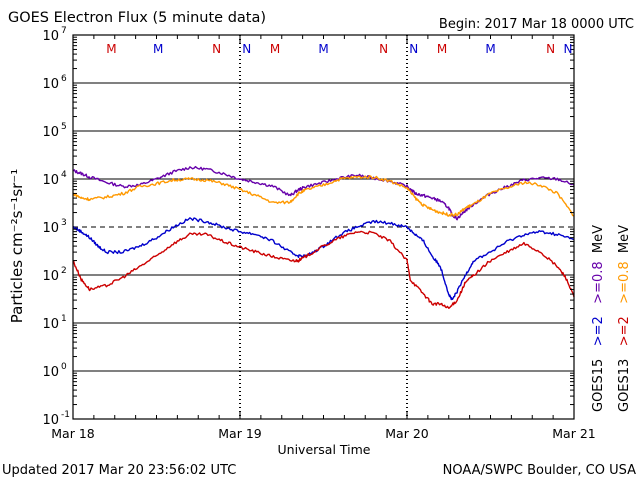  What do you see at coordinates (73, 433) in the screenshot?
I see `x-tick-label: Mar 18` at bounding box center [73, 433].